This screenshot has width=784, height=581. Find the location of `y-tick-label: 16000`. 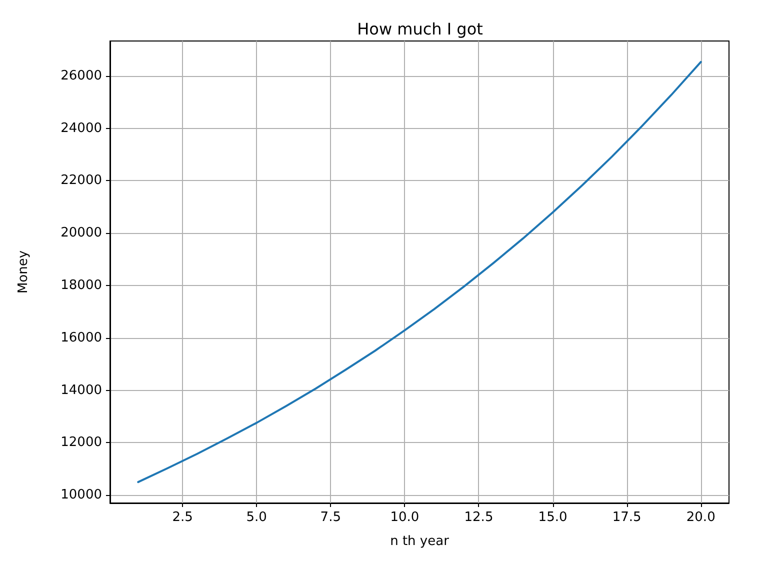

y-tick-label: 16000 is located at coordinates (81, 338).